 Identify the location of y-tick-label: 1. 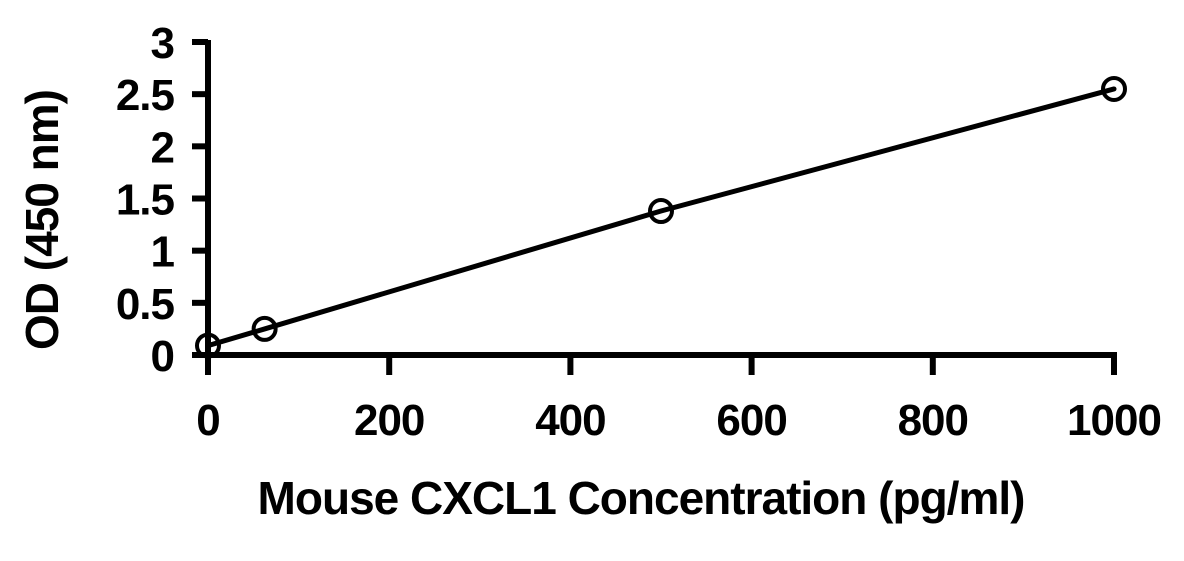
(163, 252).